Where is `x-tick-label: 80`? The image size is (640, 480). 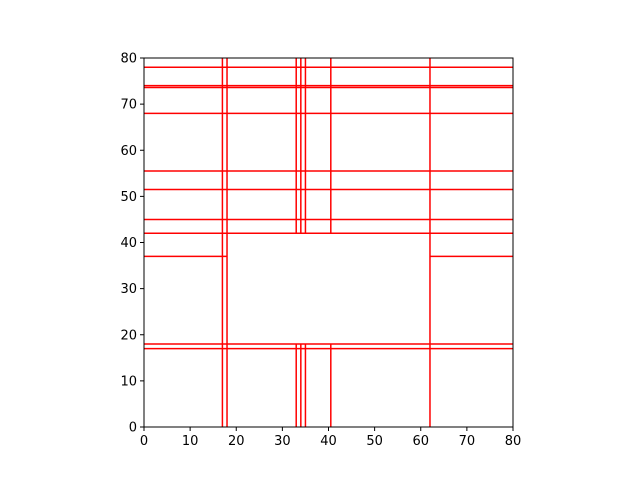
x-tick-label: 80 is located at coordinates (513, 441).